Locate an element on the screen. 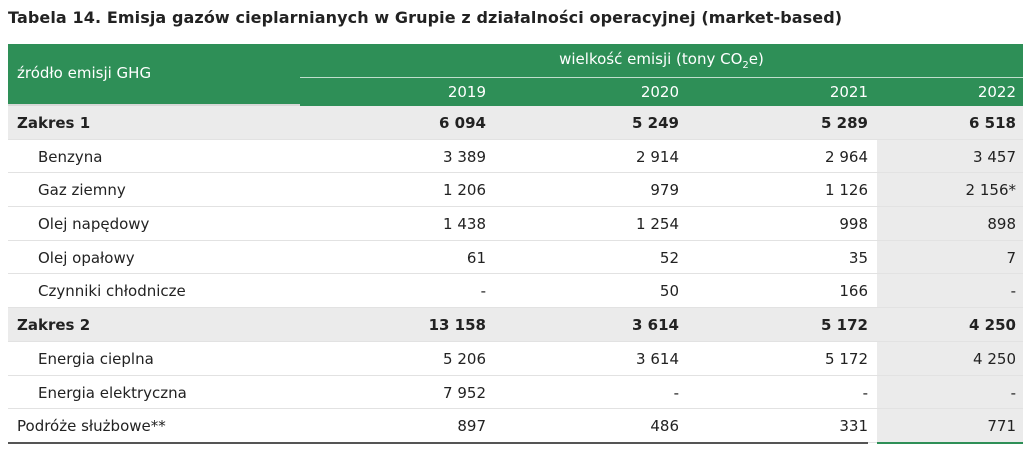  row-label: Olej opałowy is located at coordinates (86, 257).